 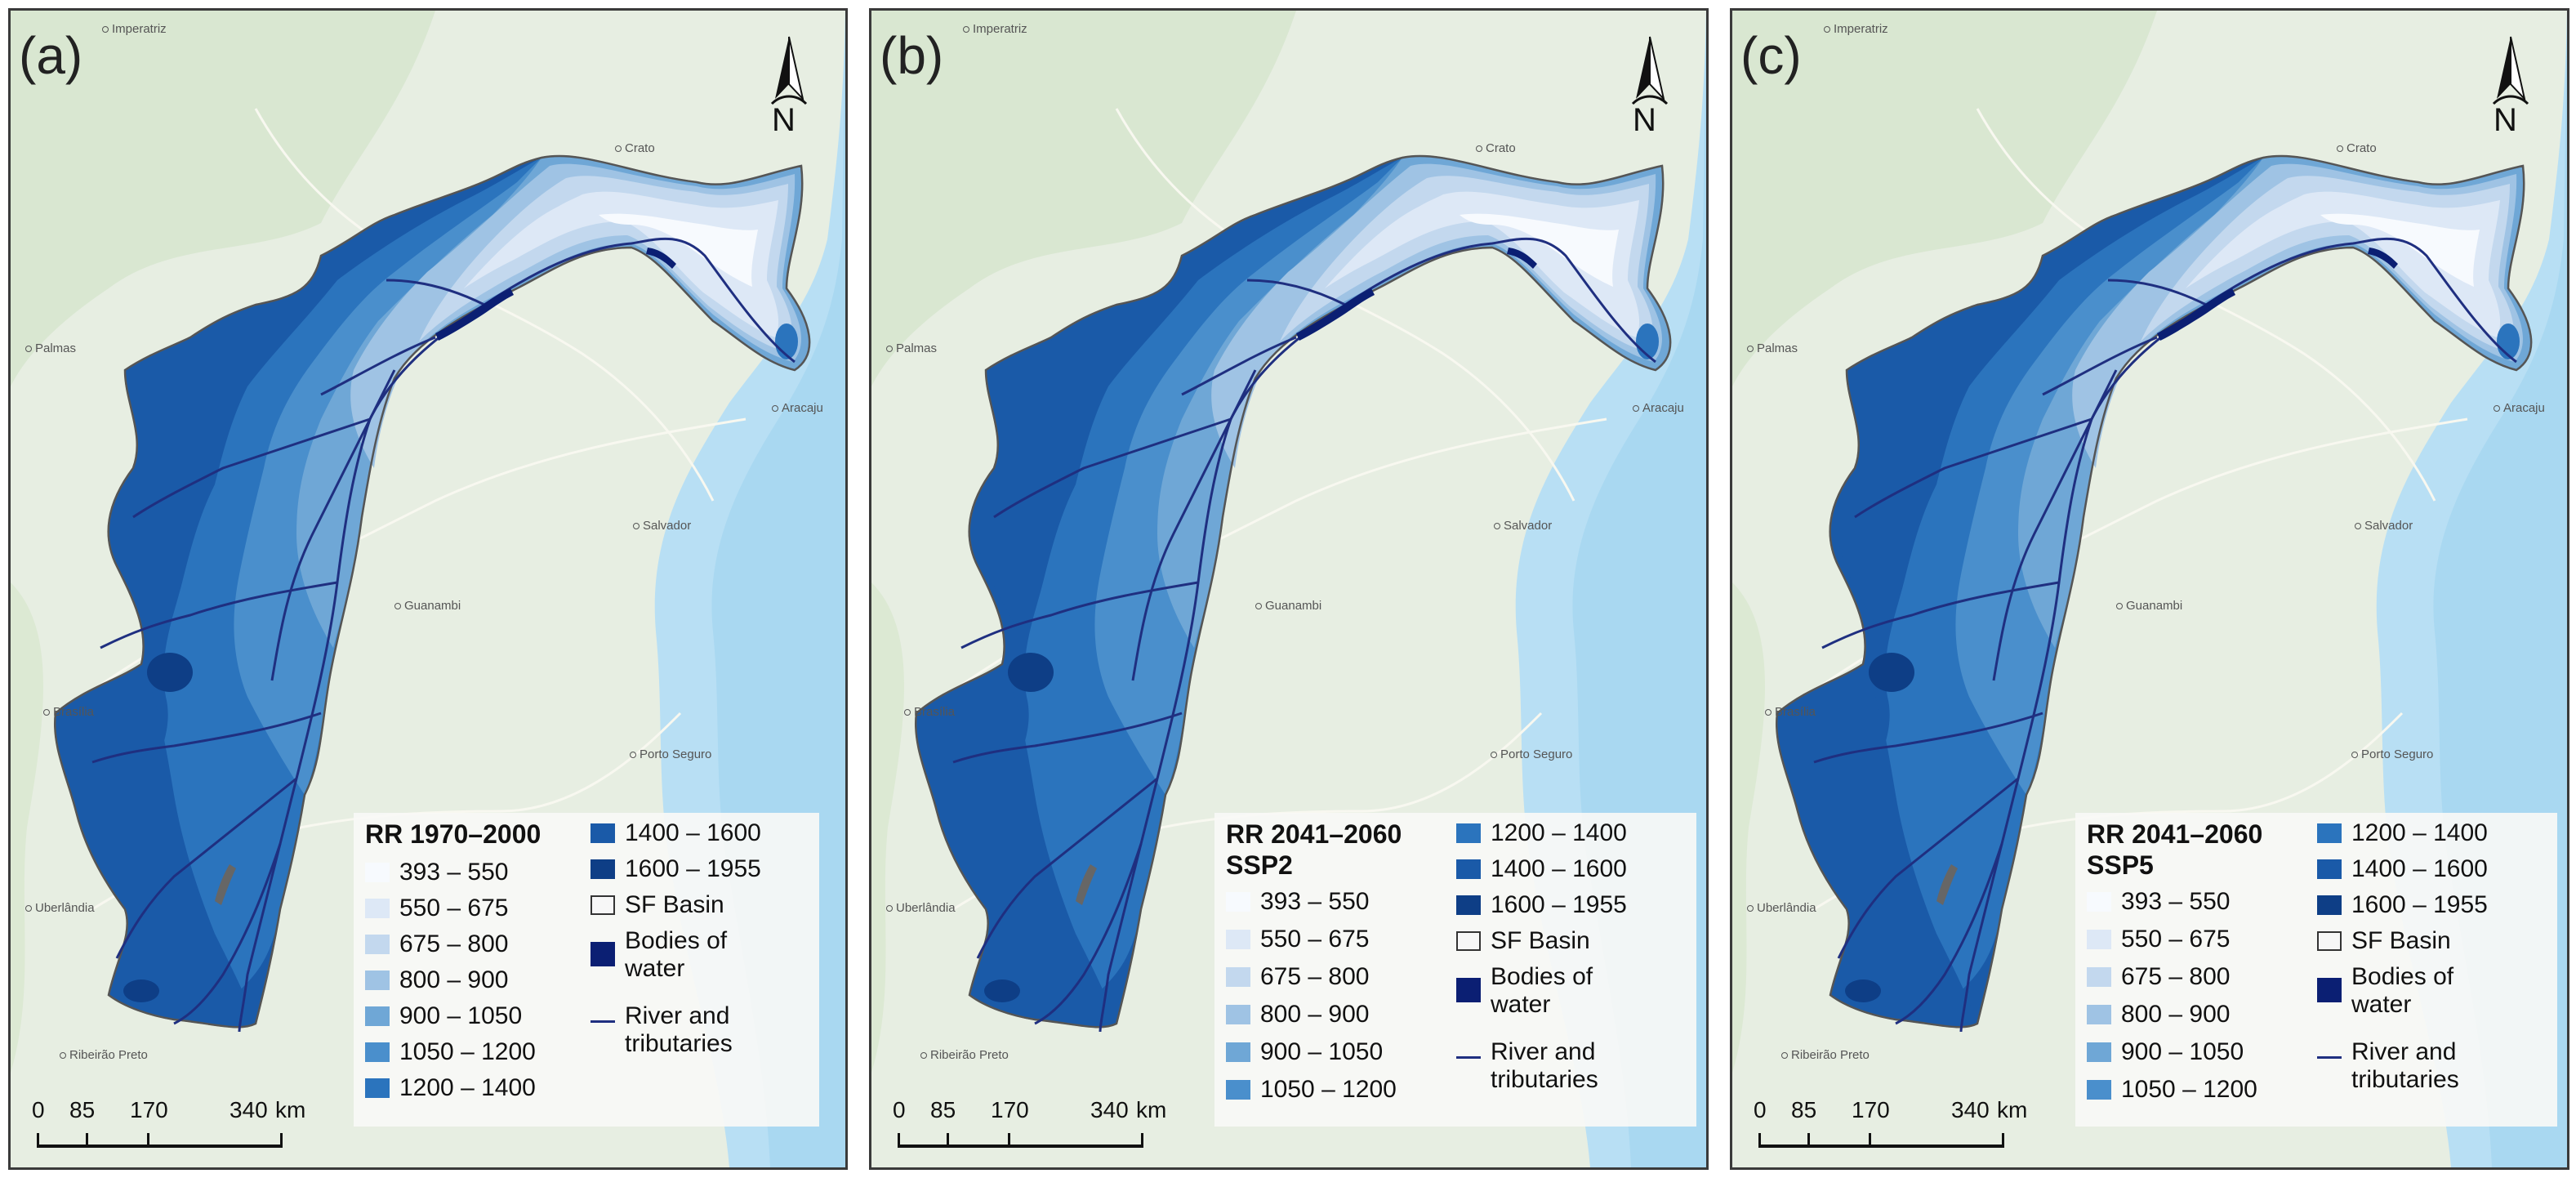 What do you see at coordinates (1771, 55) in the screenshot?
I see `panel-label: (c)` at bounding box center [1771, 55].